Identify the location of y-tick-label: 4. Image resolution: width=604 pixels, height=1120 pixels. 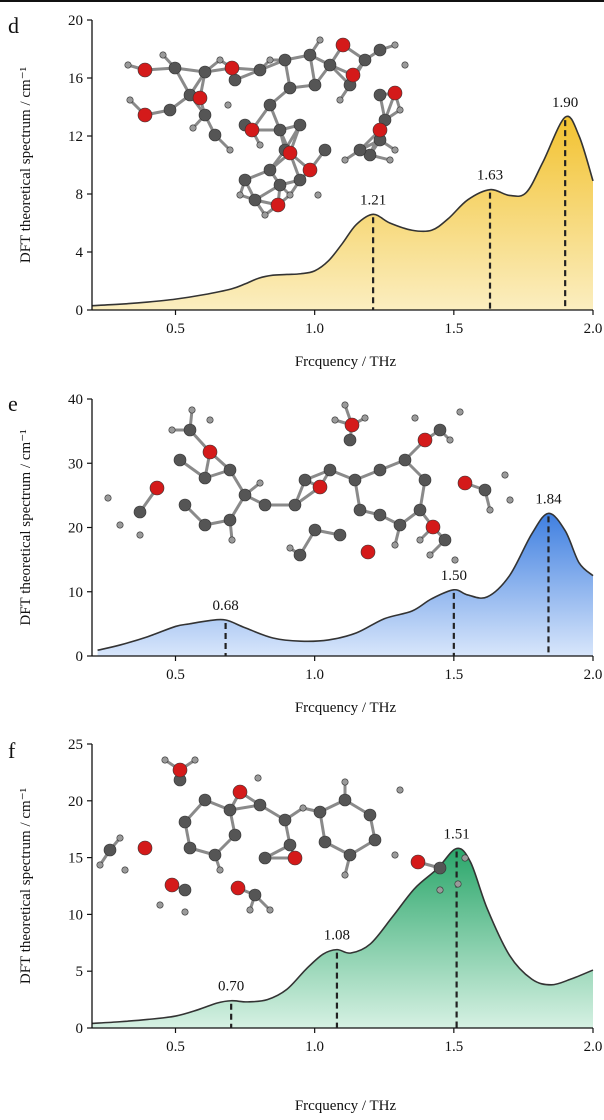
(80, 253).